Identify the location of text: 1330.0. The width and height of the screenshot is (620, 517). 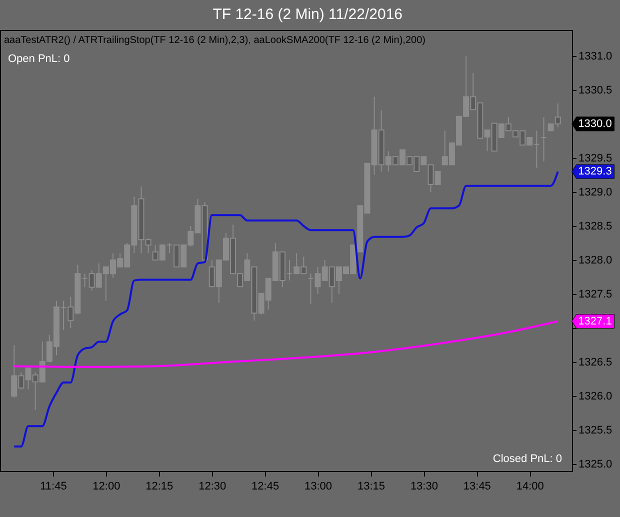
(595, 124).